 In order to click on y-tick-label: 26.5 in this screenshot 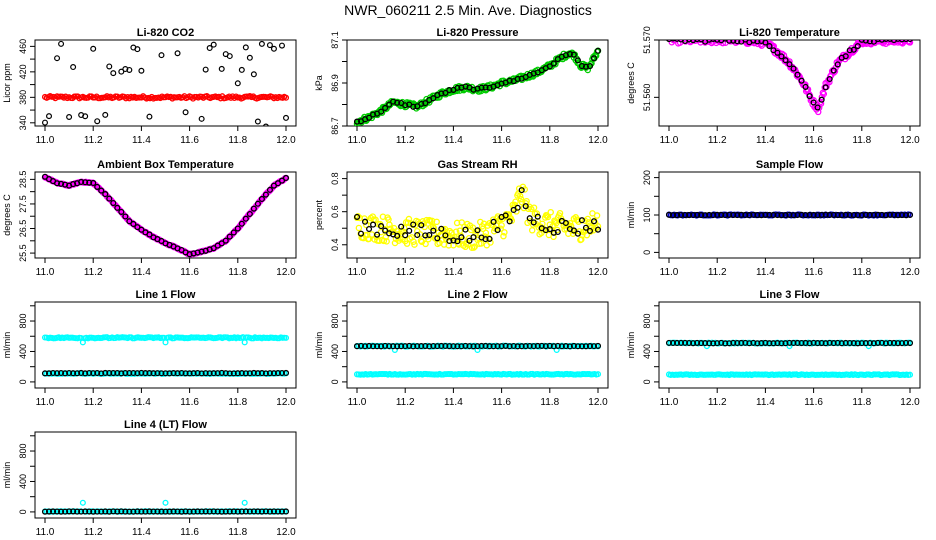, I will do `click(23, 229)`.